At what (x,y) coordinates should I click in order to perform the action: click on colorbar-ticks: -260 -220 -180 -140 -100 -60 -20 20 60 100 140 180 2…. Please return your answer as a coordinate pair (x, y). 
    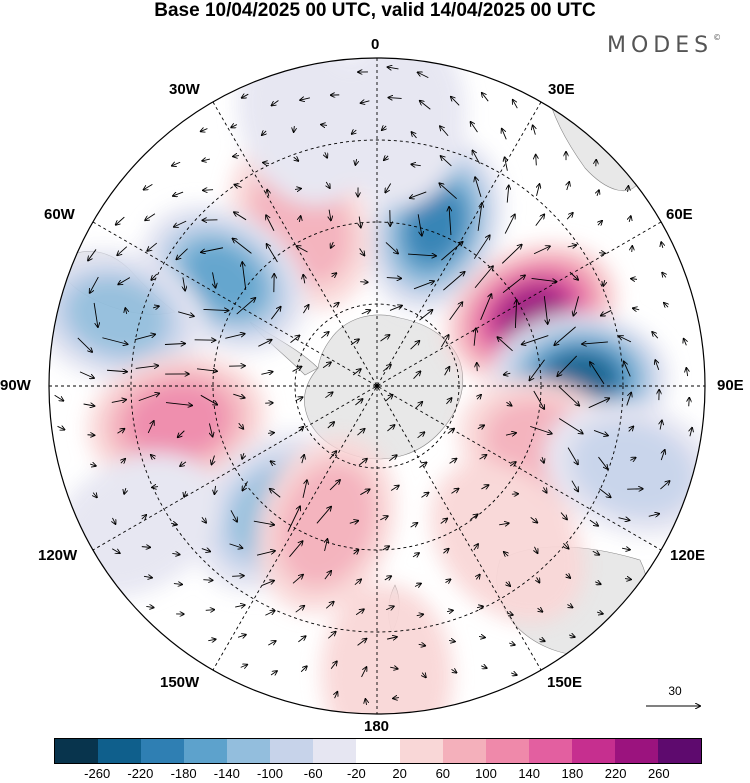
    Looking at the image, I should click on (378, 774).